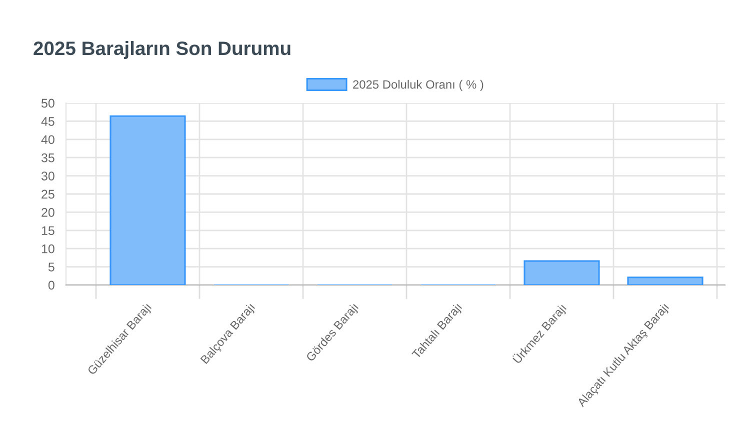 This screenshot has height=422, width=755. Describe the element at coordinates (418, 86) in the screenshot. I see `legend-label: 2025 Doluluk Oranı ( % )` at that location.